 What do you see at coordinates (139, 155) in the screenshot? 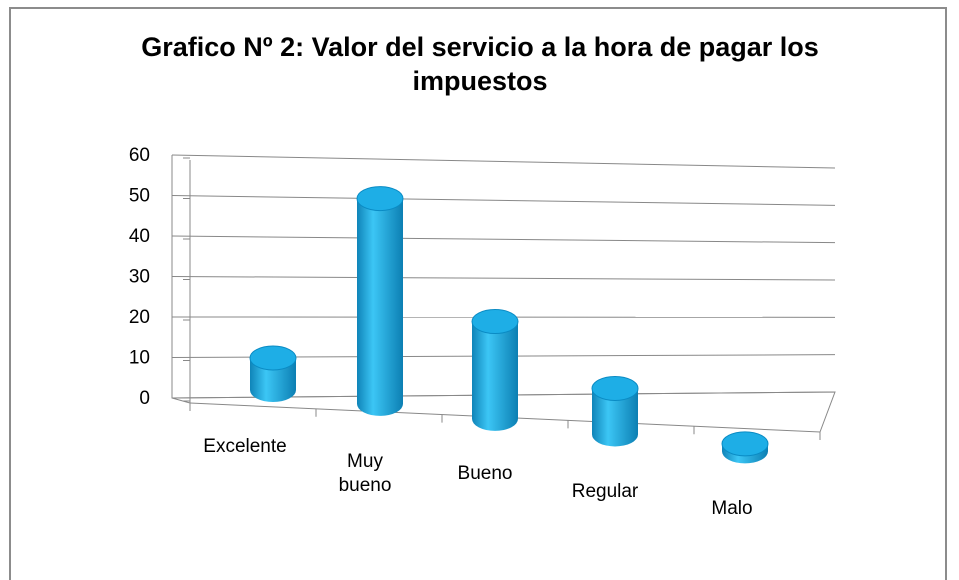
I see `y-tick-label: 60` at bounding box center [139, 155].